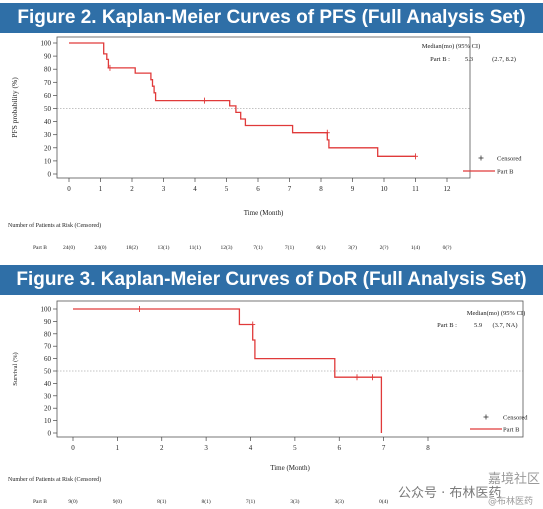 The height and width of the screenshot is (509, 543). Describe the element at coordinates (353, 189) in the screenshot. I see `x-tick-label: 9` at that location.